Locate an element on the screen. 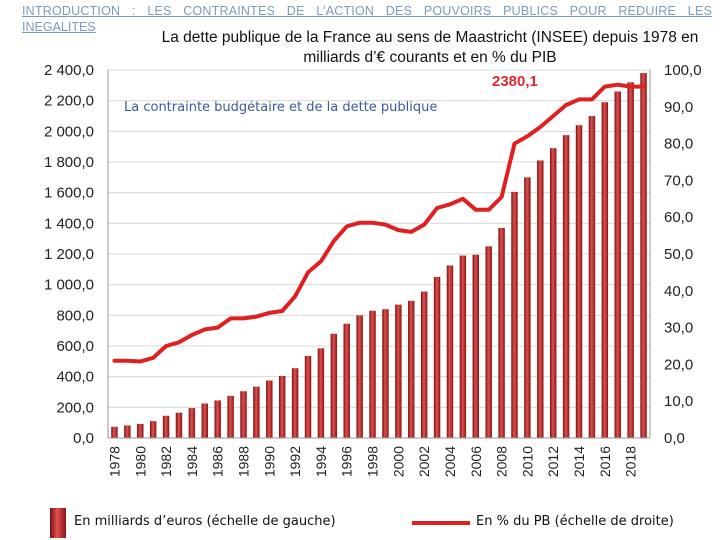  y-left-tick-label: 800,0 is located at coordinates (75, 315).